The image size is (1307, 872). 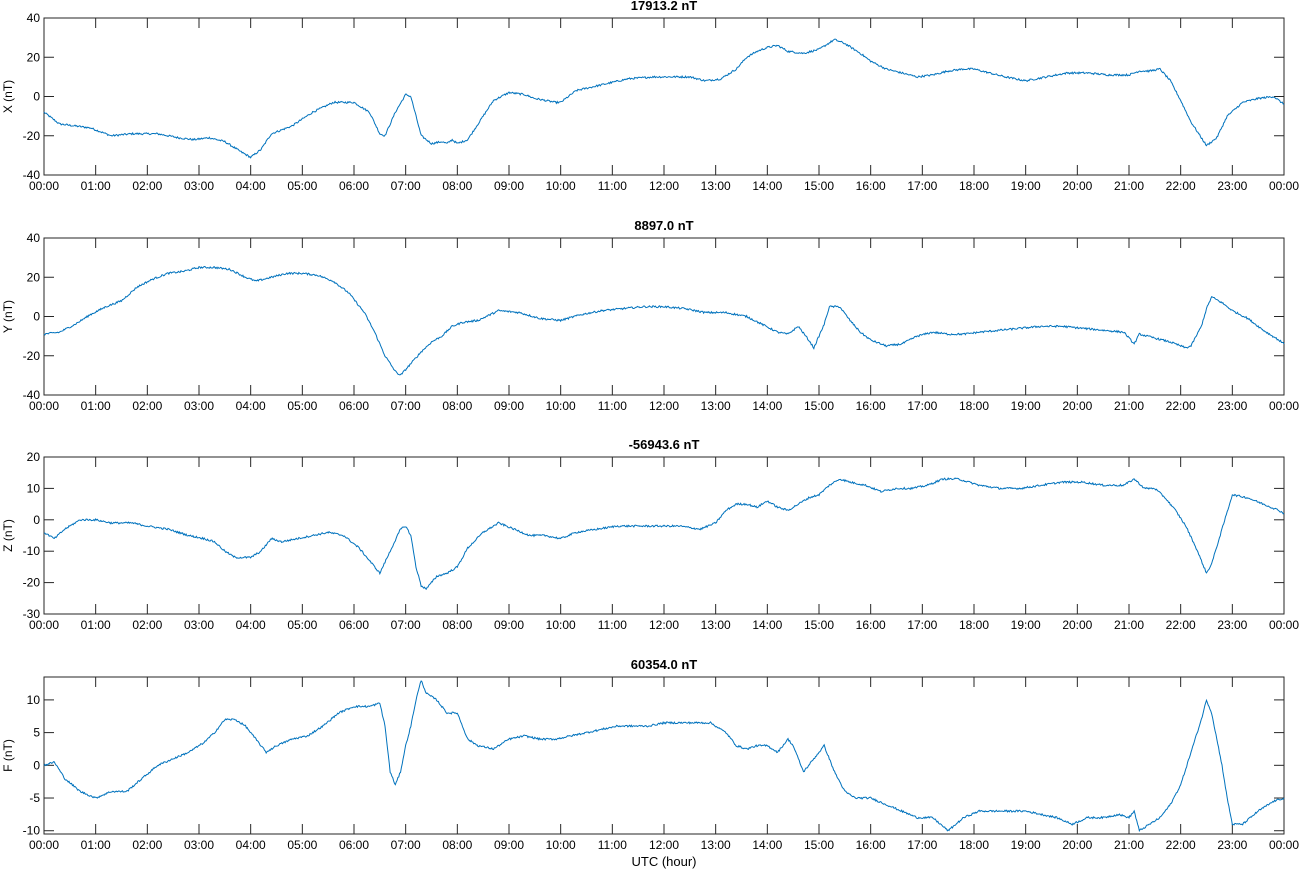 What do you see at coordinates (8, 316) in the screenshot?
I see `y-axis-label: Y (nT)` at bounding box center [8, 316].